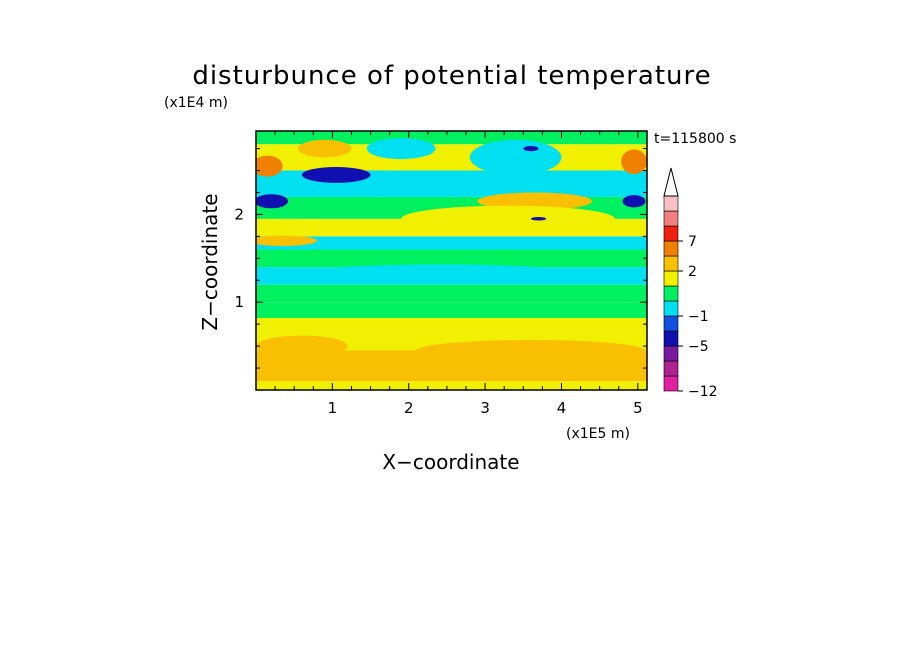  Describe the element at coordinates (485, 408) in the screenshot. I see `x-tick-label: 3` at that location.